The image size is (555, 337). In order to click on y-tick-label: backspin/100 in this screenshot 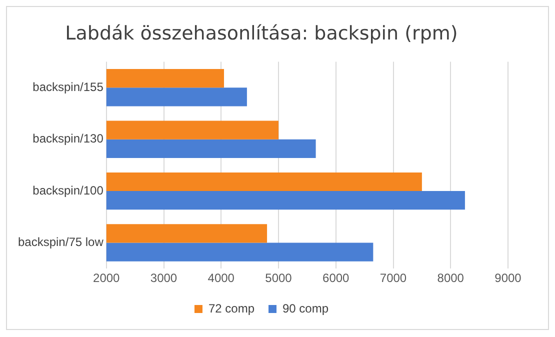, I will do `click(68, 190)`.